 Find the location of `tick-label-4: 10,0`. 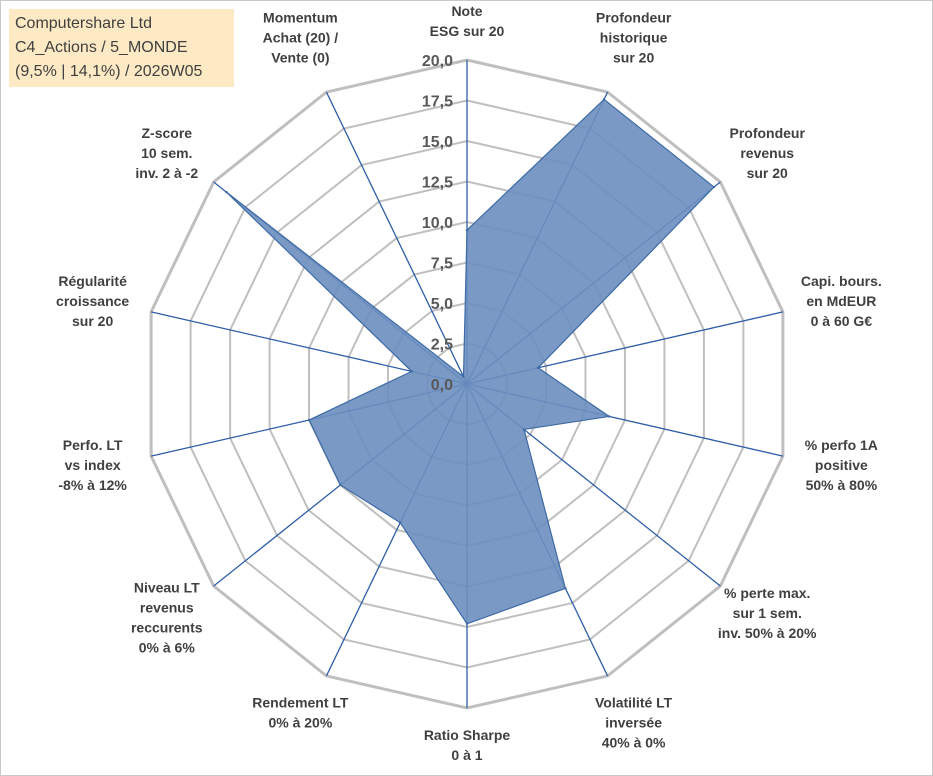

tick-label-4: 10,0 is located at coordinates (437, 223).